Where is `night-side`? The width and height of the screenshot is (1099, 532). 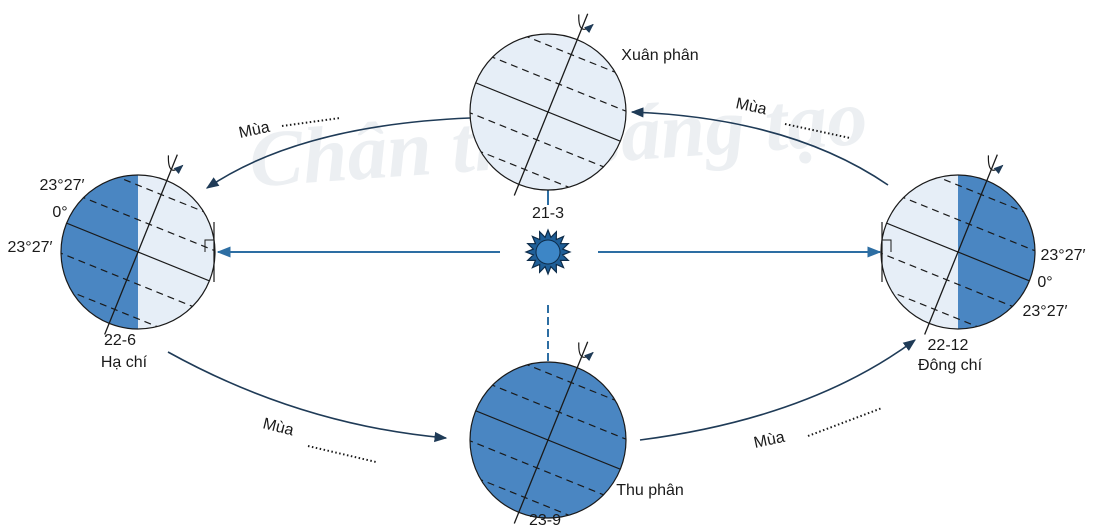
night-side is located at coordinates (99, 252).